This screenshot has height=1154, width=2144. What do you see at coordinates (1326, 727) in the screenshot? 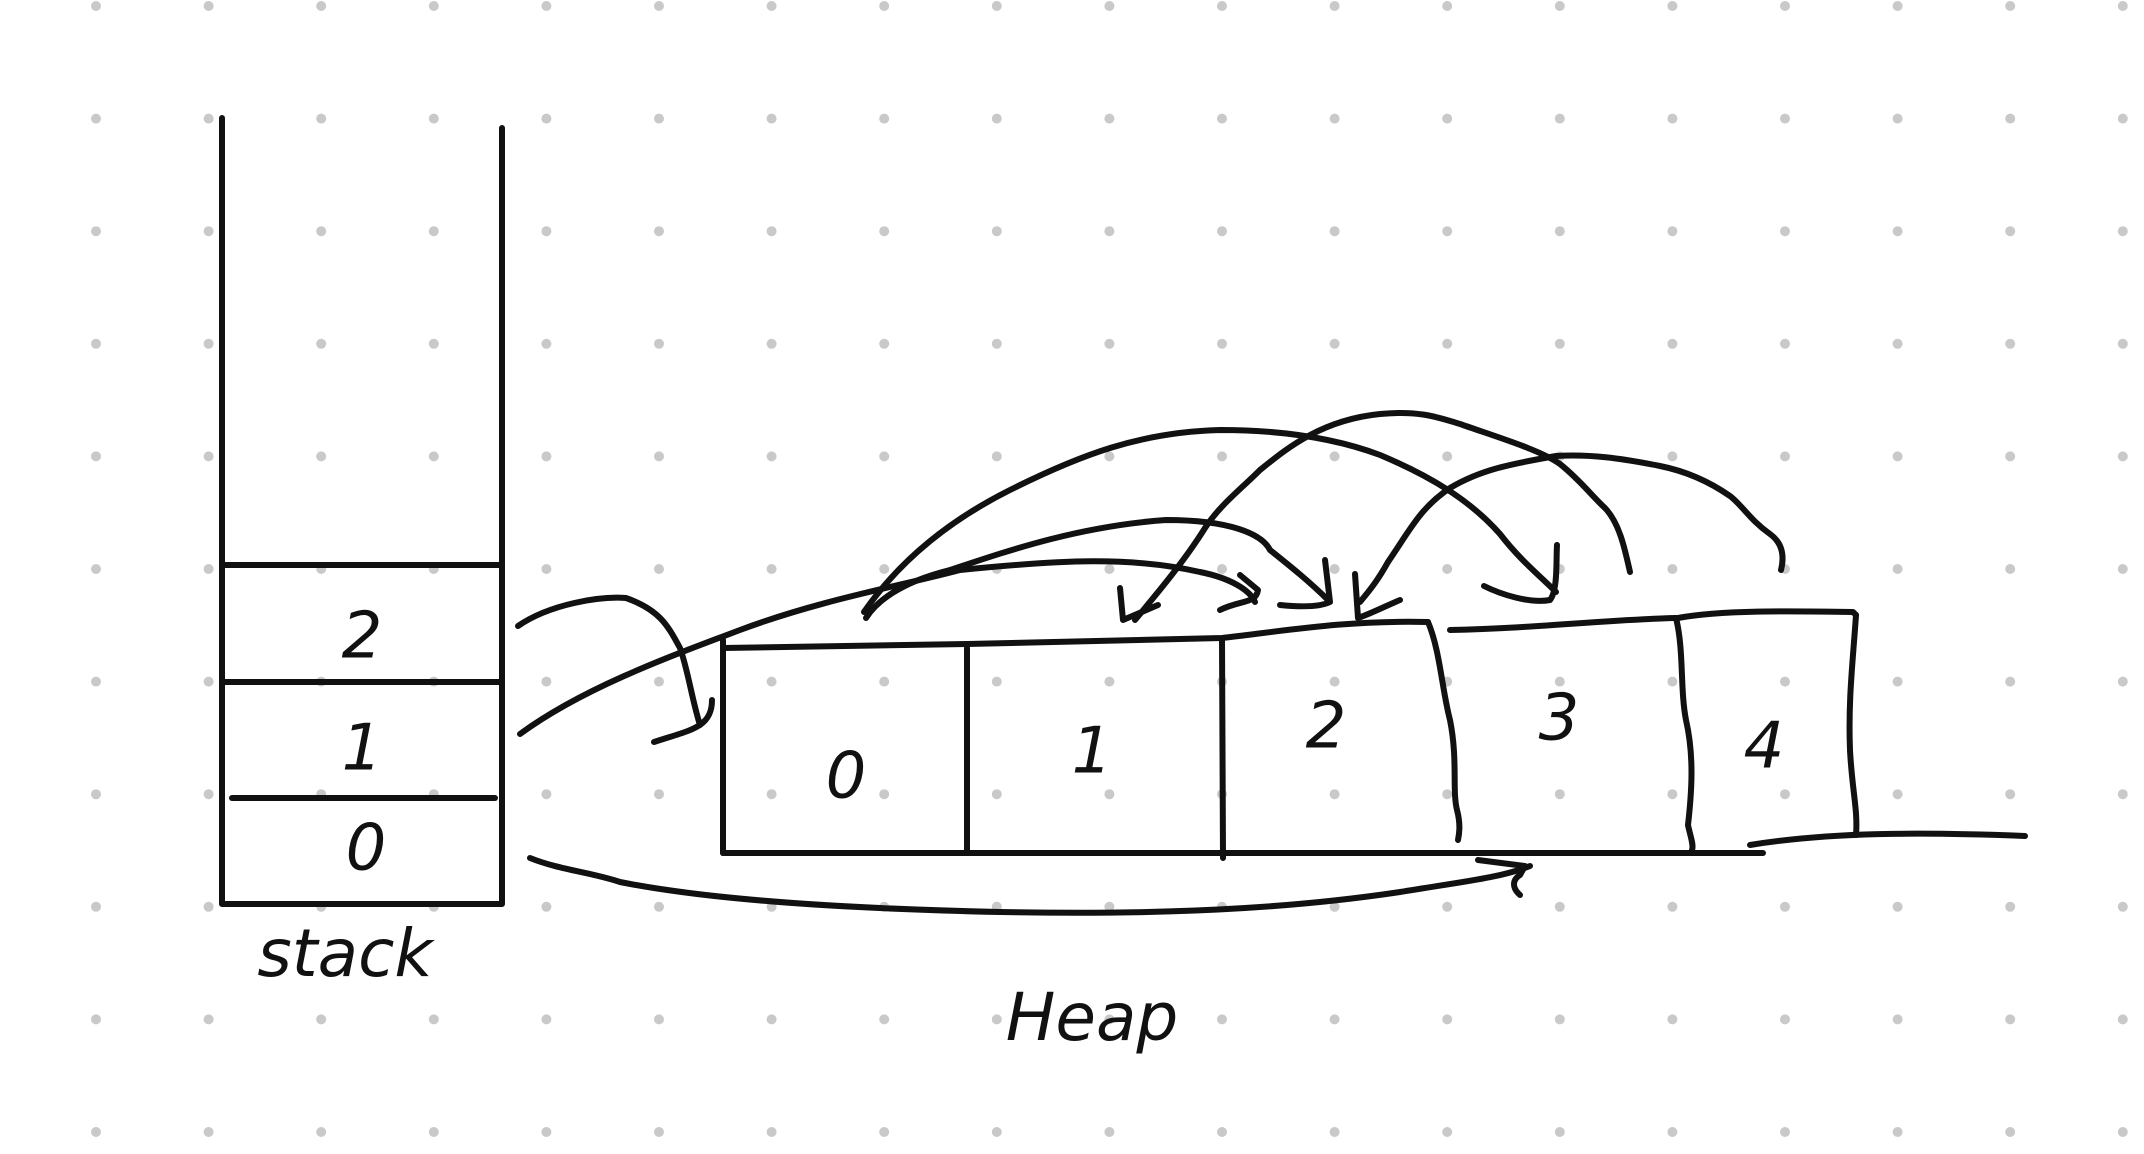
I see `heap-cell-label: 2` at bounding box center [1326, 727].